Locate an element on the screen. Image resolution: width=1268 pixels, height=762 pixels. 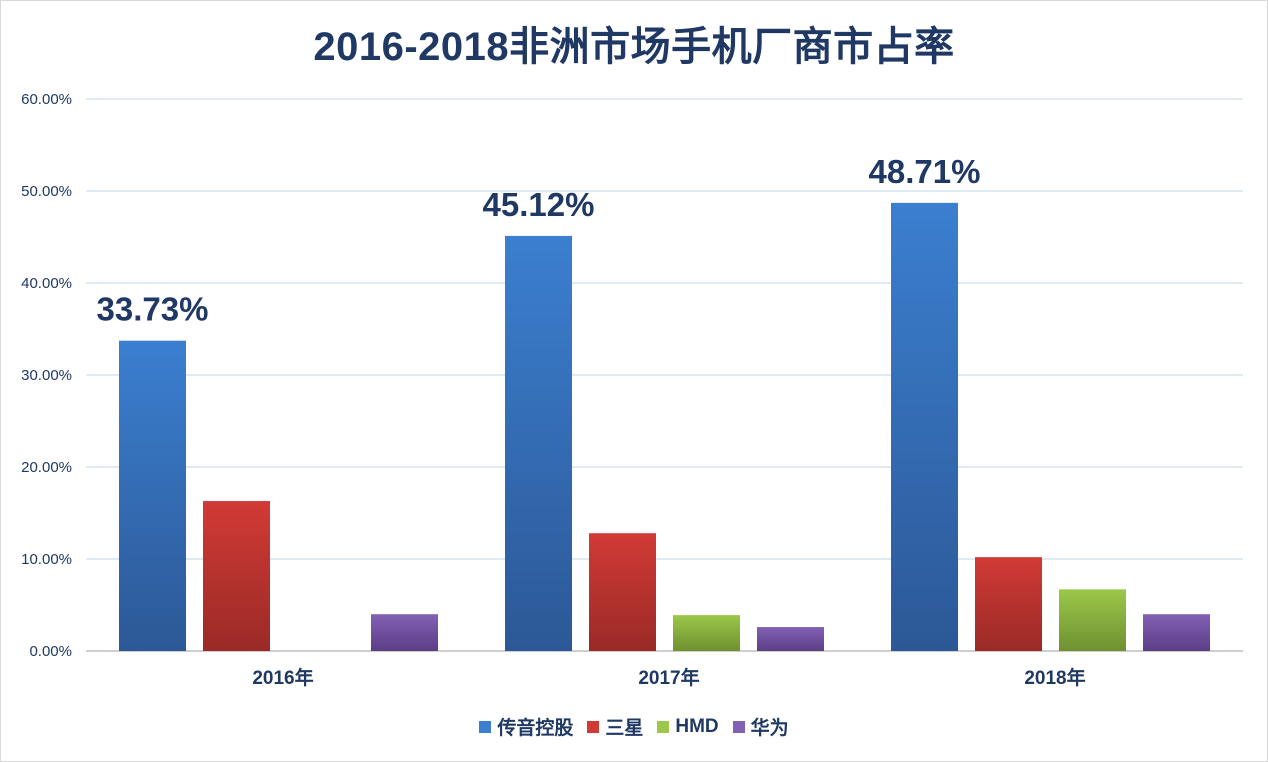
legend-item: 华为 is located at coordinates (760, 726).